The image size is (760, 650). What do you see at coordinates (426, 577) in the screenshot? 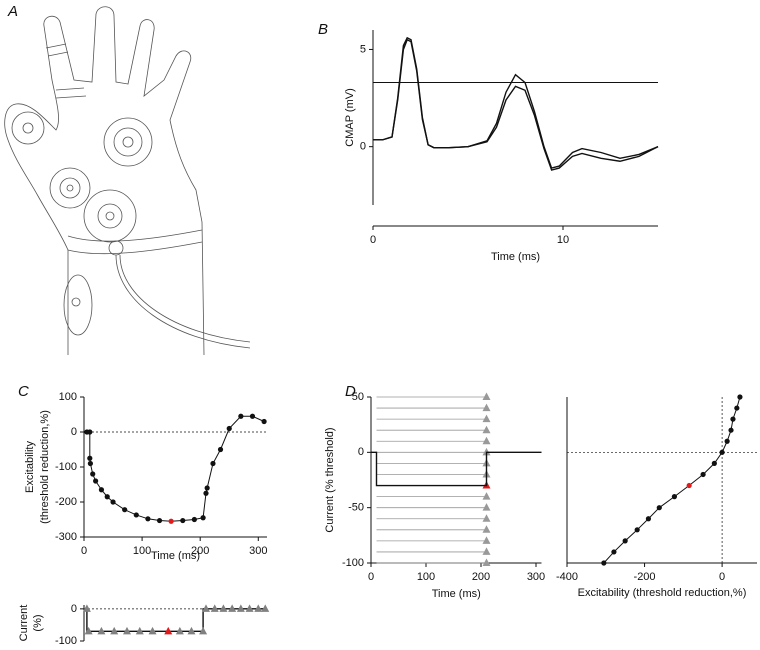
I see `x-tick-label: 100` at bounding box center [426, 577].